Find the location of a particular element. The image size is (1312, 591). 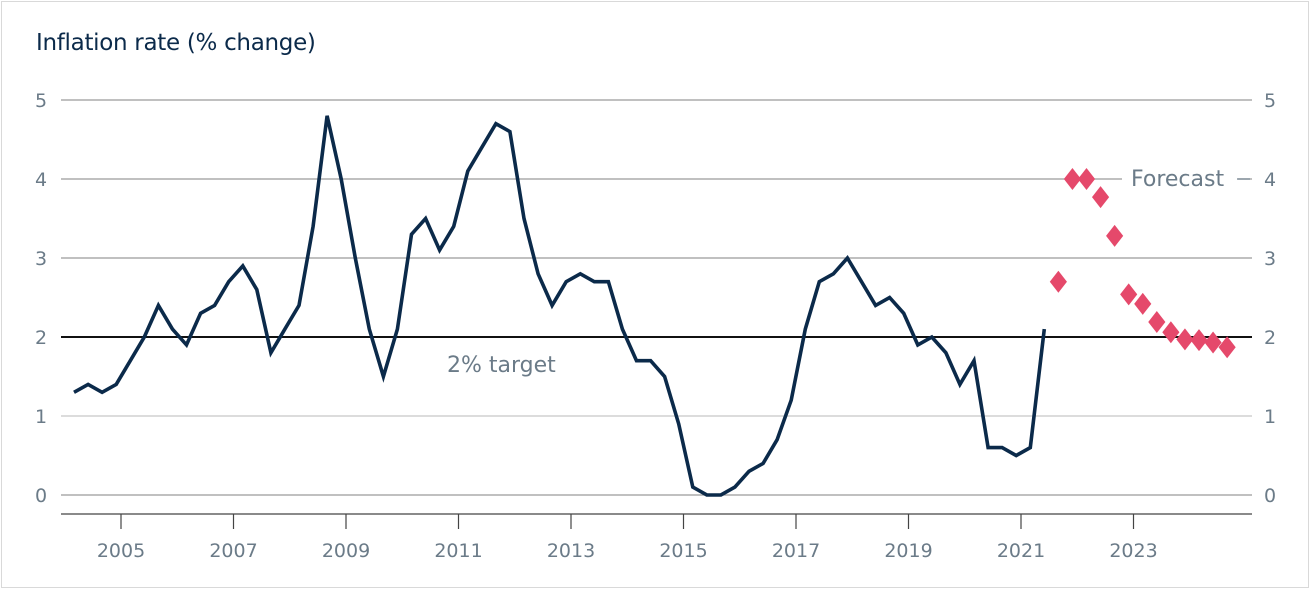

x-tick-label: 2013 is located at coordinates (571, 551).